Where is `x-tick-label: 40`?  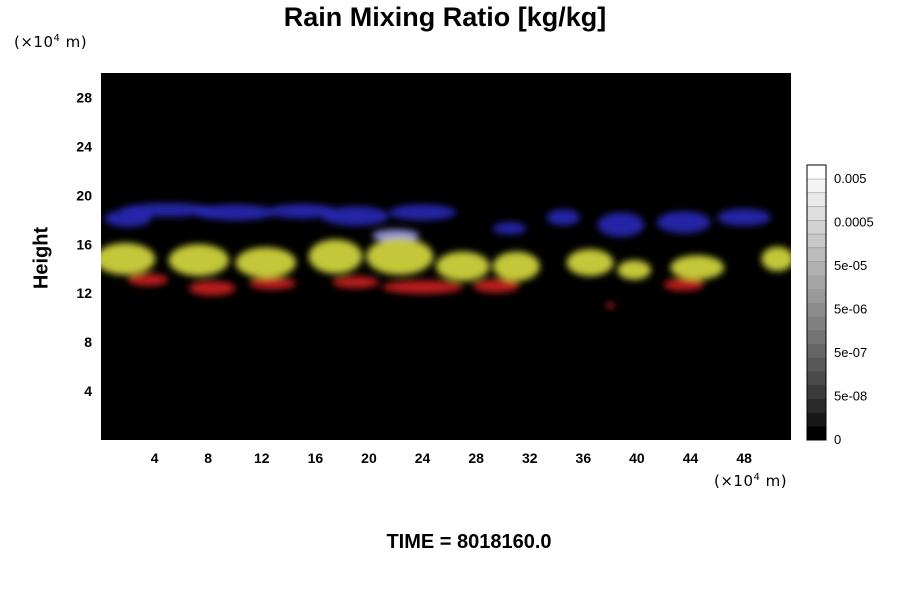
x-tick-label: 40 is located at coordinates (637, 458).